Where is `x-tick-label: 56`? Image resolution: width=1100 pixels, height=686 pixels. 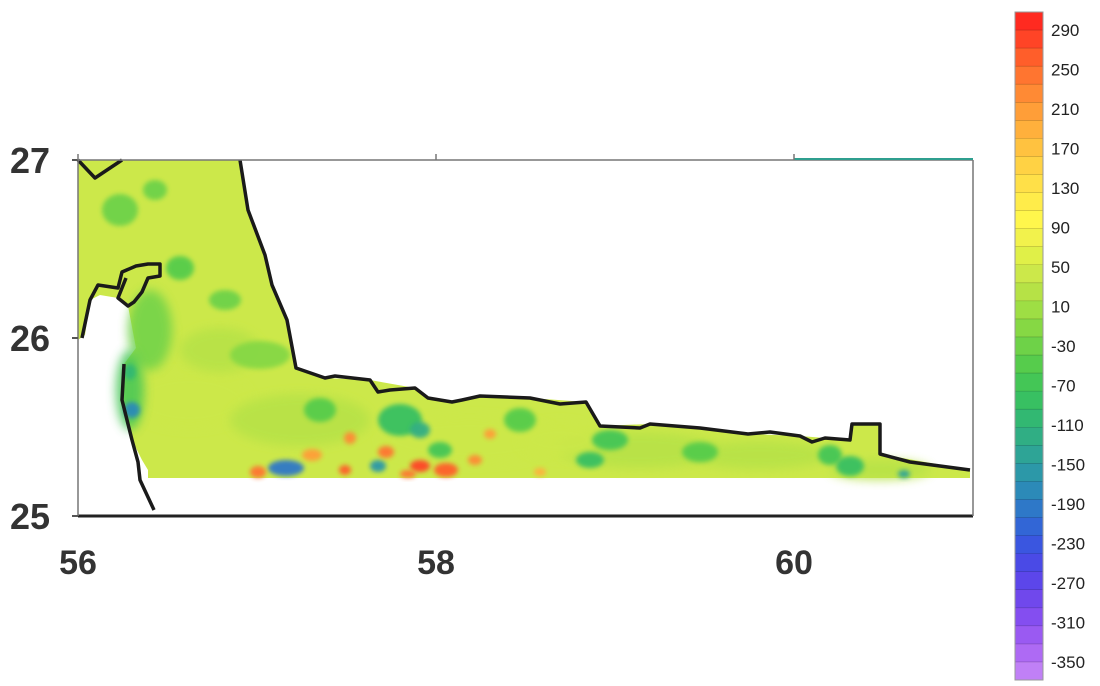
x-tick-label: 56 is located at coordinates (78, 563).